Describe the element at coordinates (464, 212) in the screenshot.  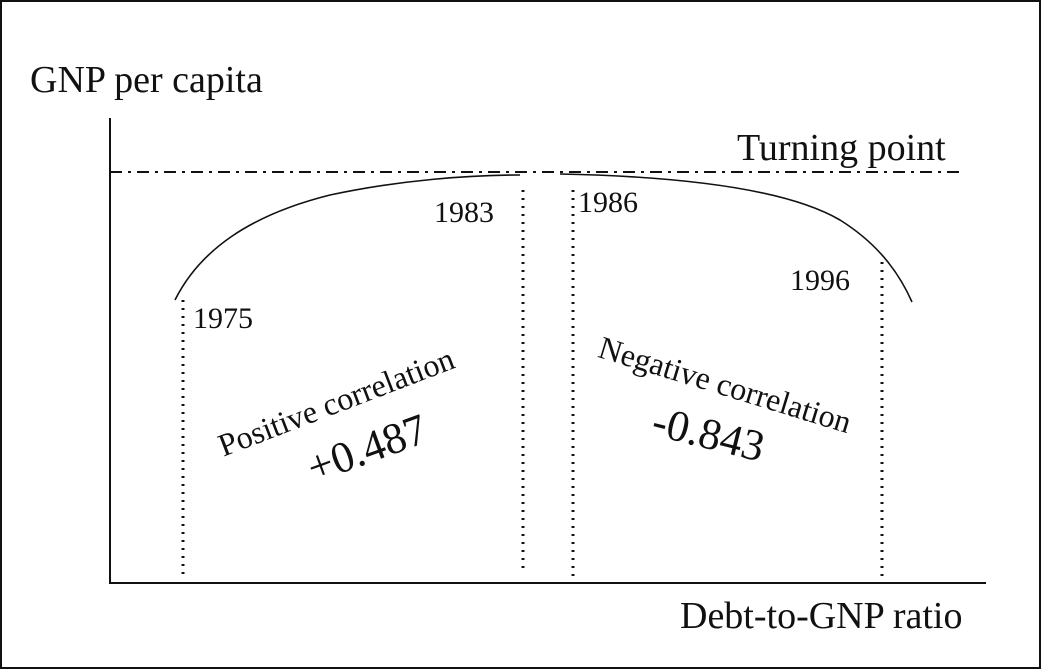
I see `year-label: 1983` at that location.